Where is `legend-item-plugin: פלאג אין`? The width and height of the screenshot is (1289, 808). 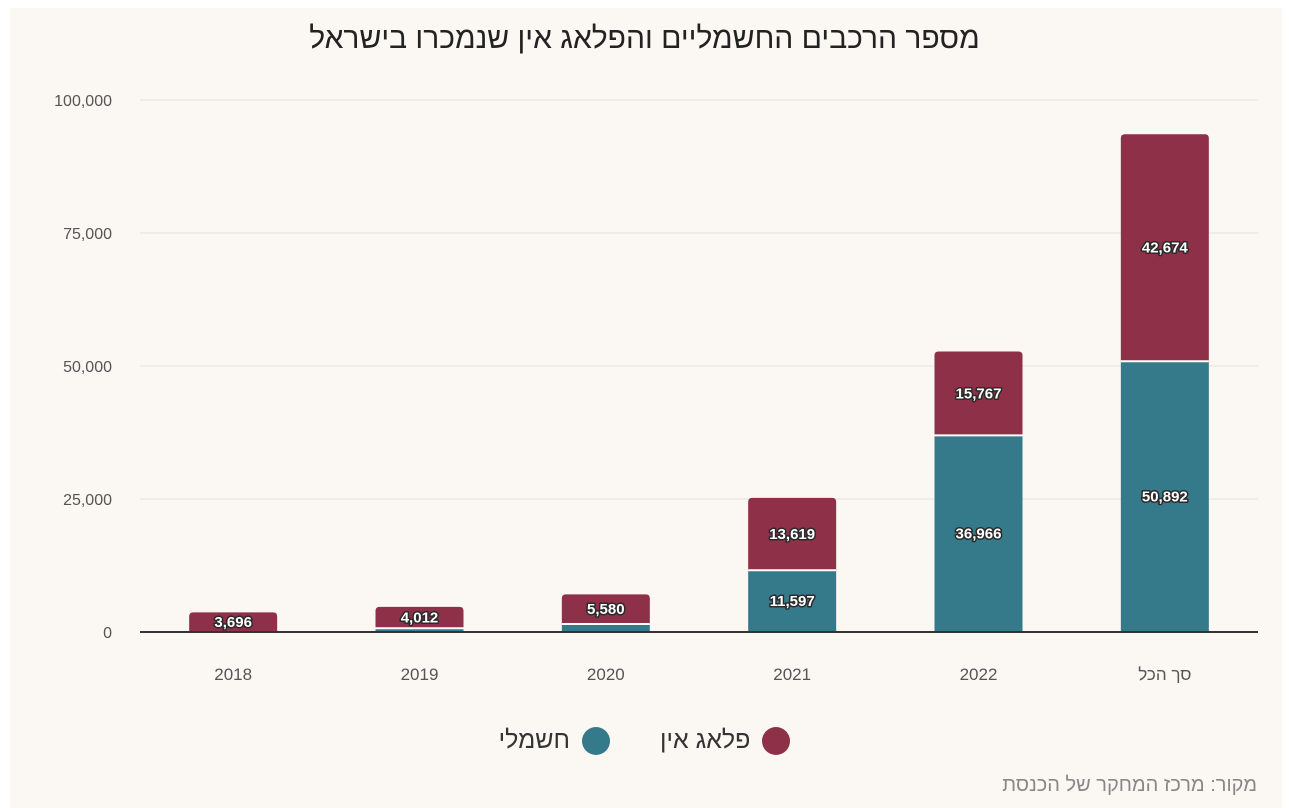 legend-item-plugin: פלאג אין is located at coordinates (725, 740).